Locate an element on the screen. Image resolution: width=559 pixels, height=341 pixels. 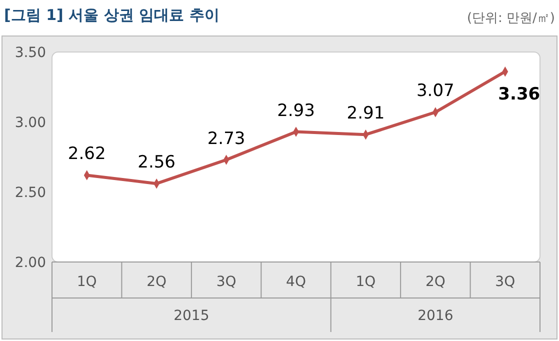
text: 2015 is located at coordinates (192, 316).